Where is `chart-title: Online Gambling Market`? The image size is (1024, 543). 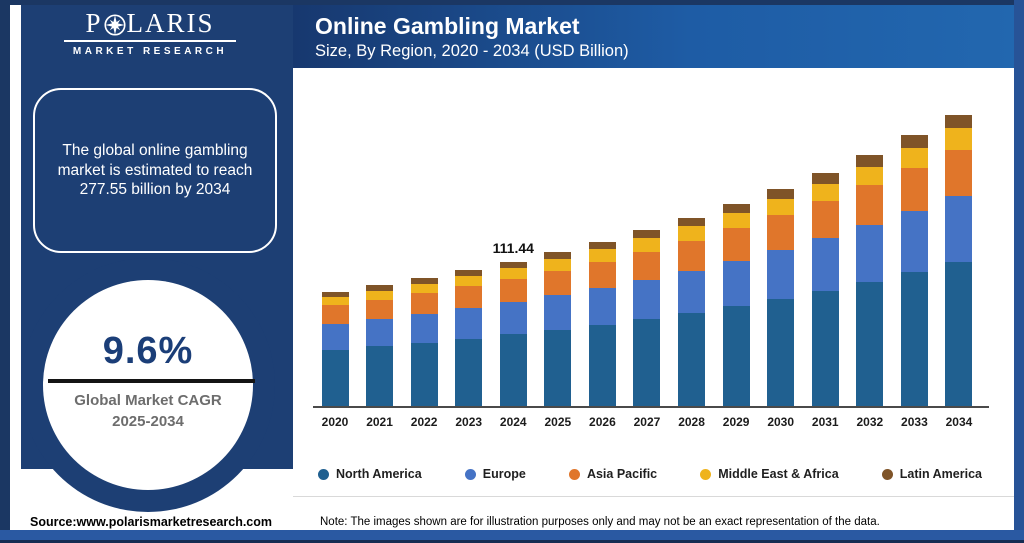 chart-title: Online Gambling Market is located at coordinates (447, 26).